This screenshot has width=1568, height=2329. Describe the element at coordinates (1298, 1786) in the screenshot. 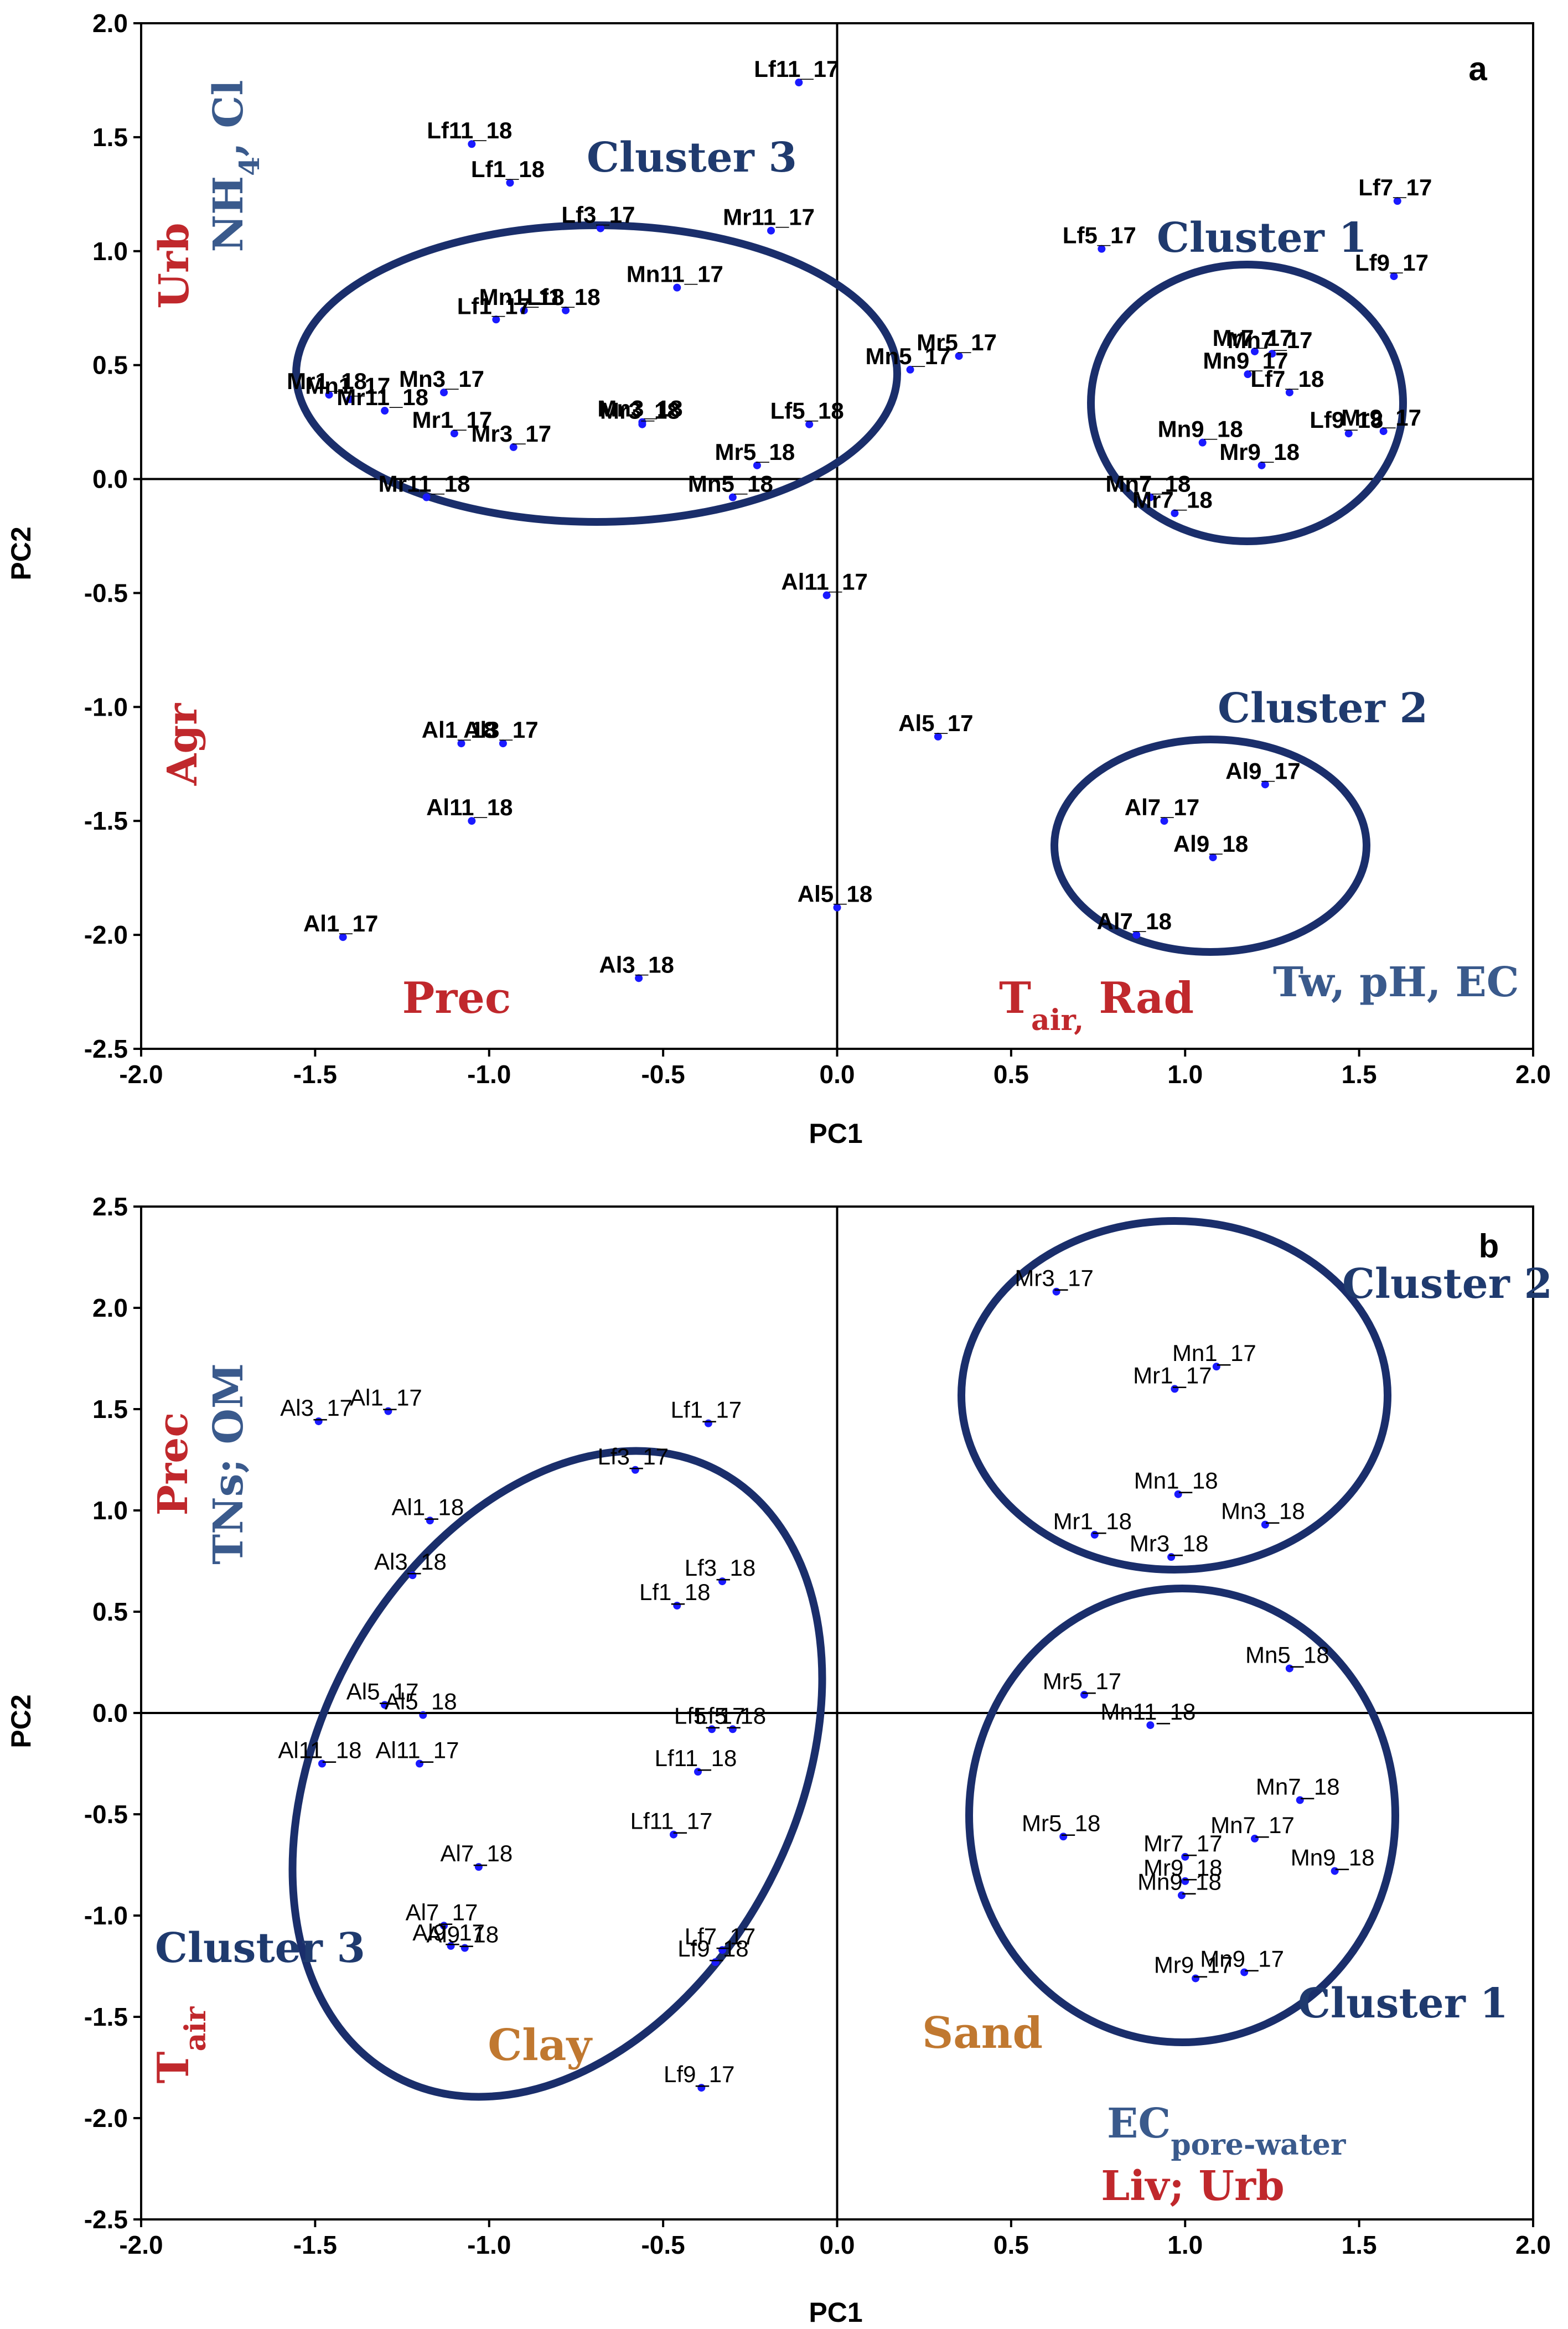

I see `point-label: Mn7_18` at that location.